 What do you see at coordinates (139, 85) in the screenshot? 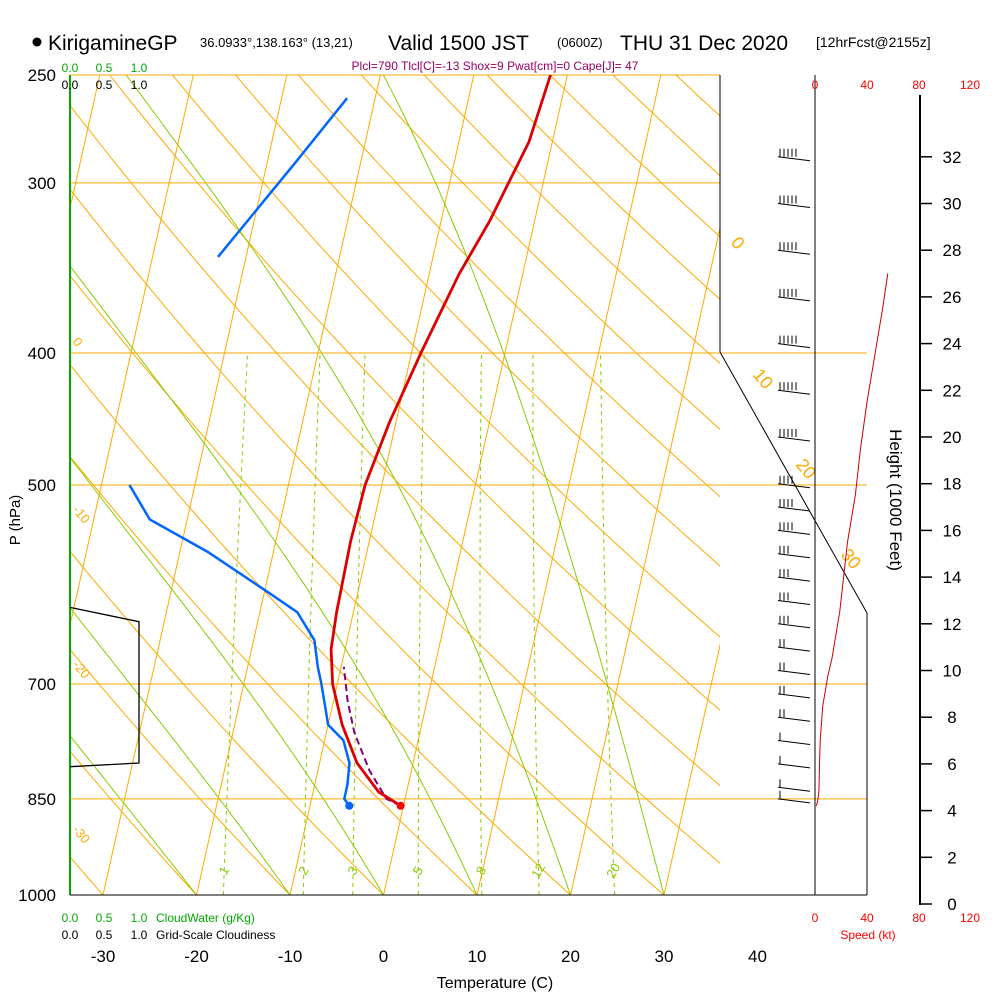
I see `cl-top-2: 1.0` at bounding box center [139, 85].